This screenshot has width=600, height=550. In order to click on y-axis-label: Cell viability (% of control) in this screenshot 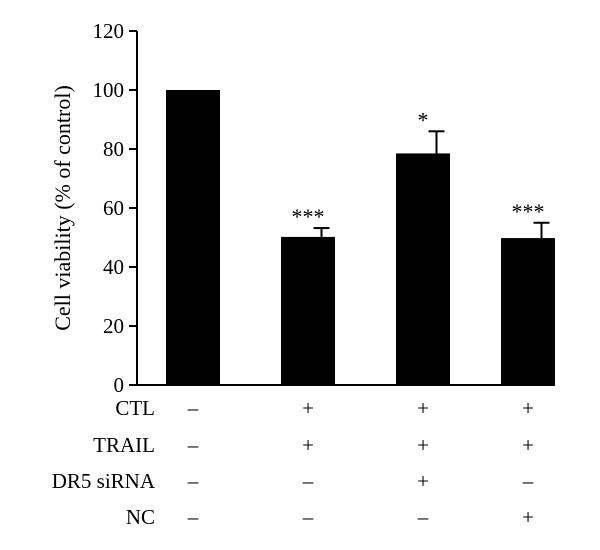, I will do `click(62, 208)`.